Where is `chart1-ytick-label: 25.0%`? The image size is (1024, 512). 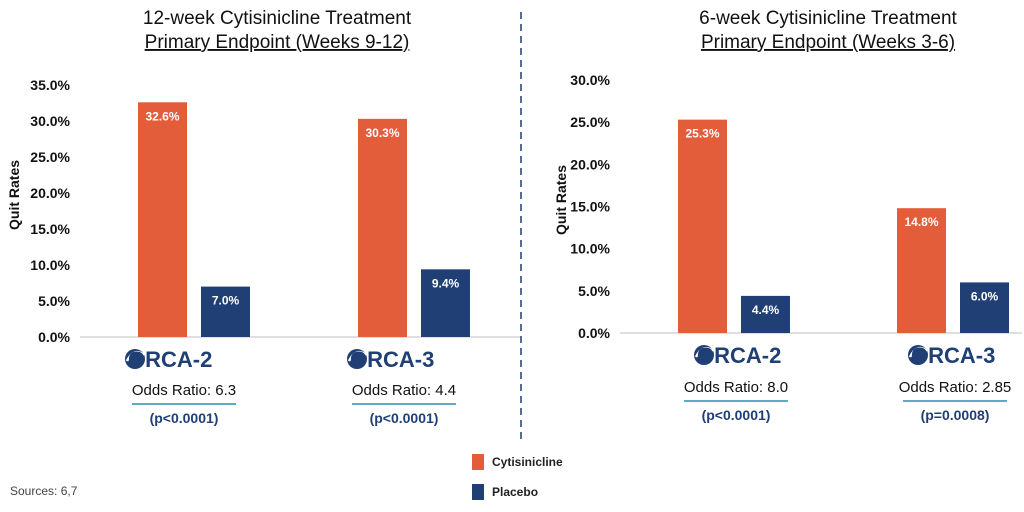 chart1-ytick-label: 25.0% is located at coordinates (50, 157).